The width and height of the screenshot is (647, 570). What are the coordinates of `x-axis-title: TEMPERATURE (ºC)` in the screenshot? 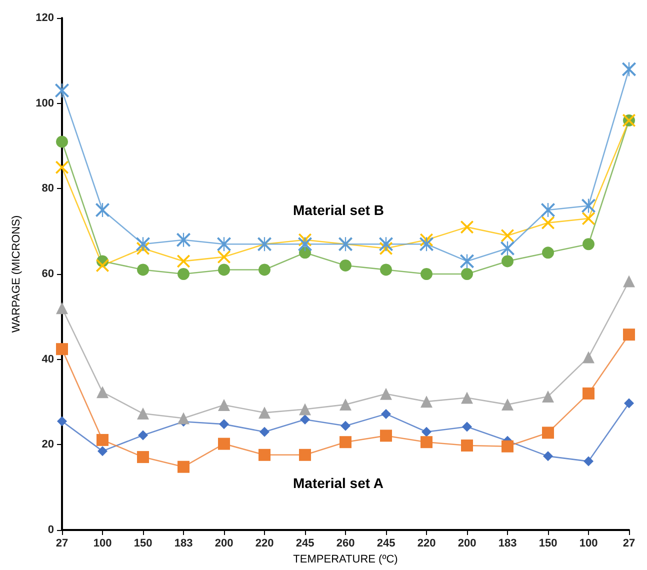 It's located at (345, 560).